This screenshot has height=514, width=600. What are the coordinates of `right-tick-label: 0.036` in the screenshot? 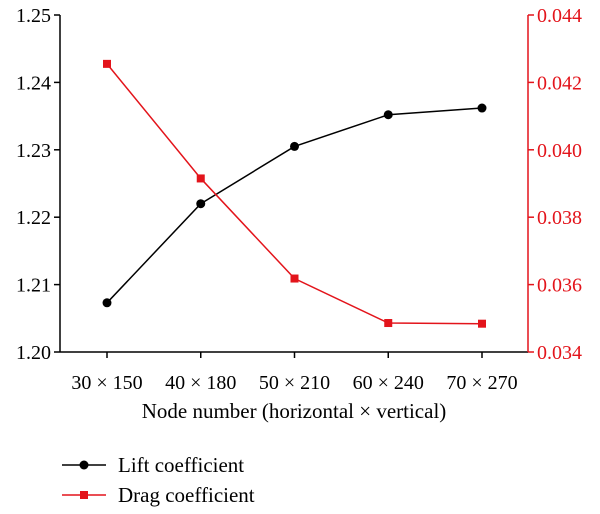 It's located at (559, 286).